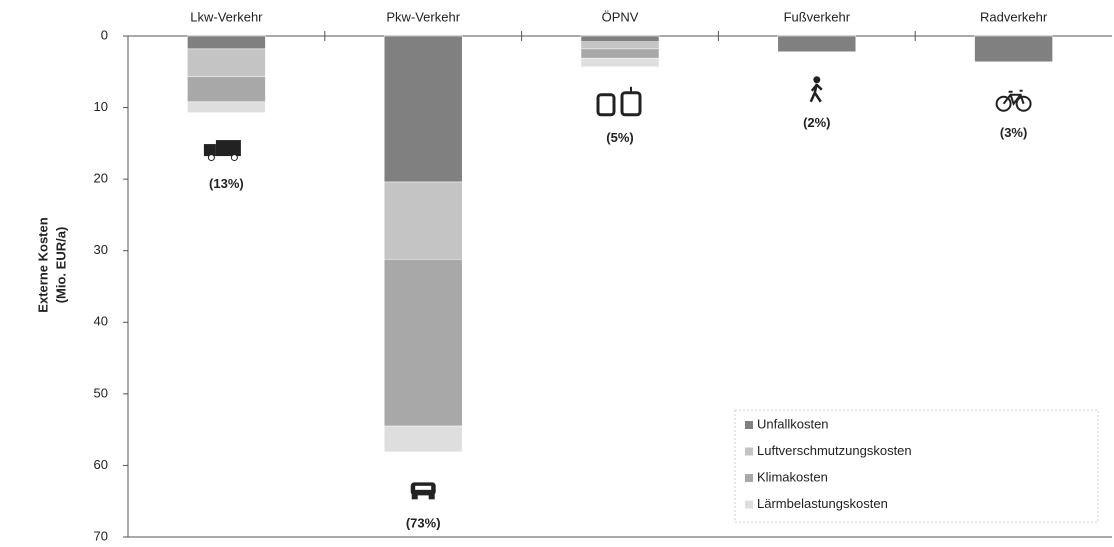  Describe the element at coordinates (1014, 16) in the screenshot. I see `x-tick-label: Radverkehr` at that location.